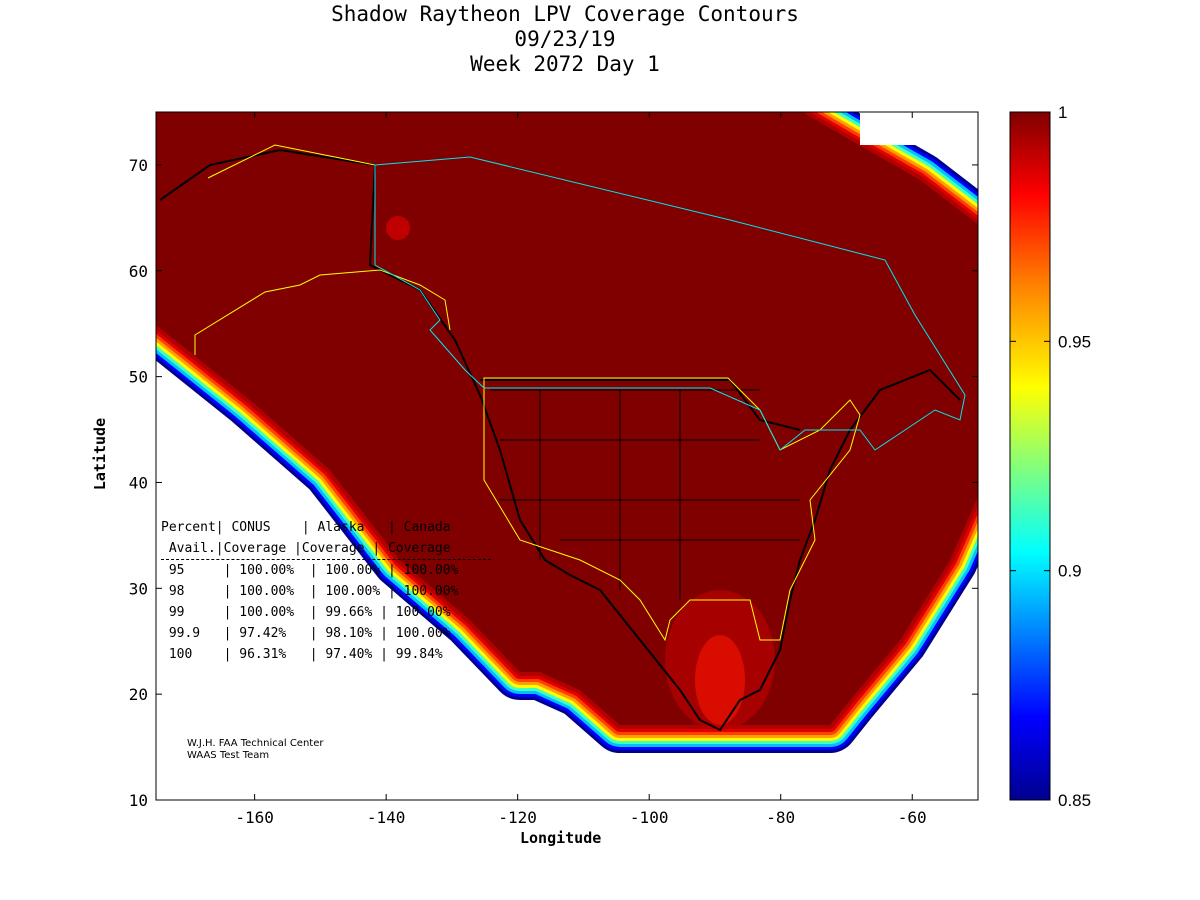 The height and width of the screenshot is (900, 1200). I want to click on credit-line-1: W.J.H. FAA Technical Center, so click(255, 743).